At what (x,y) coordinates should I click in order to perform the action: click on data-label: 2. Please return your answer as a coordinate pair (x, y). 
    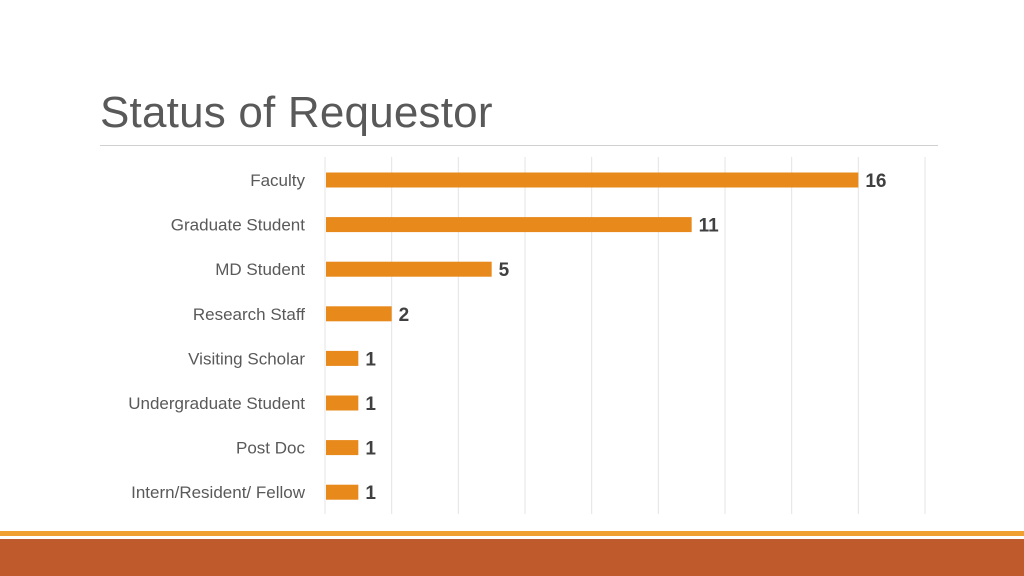
    Looking at the image, I should click on (404, 315).